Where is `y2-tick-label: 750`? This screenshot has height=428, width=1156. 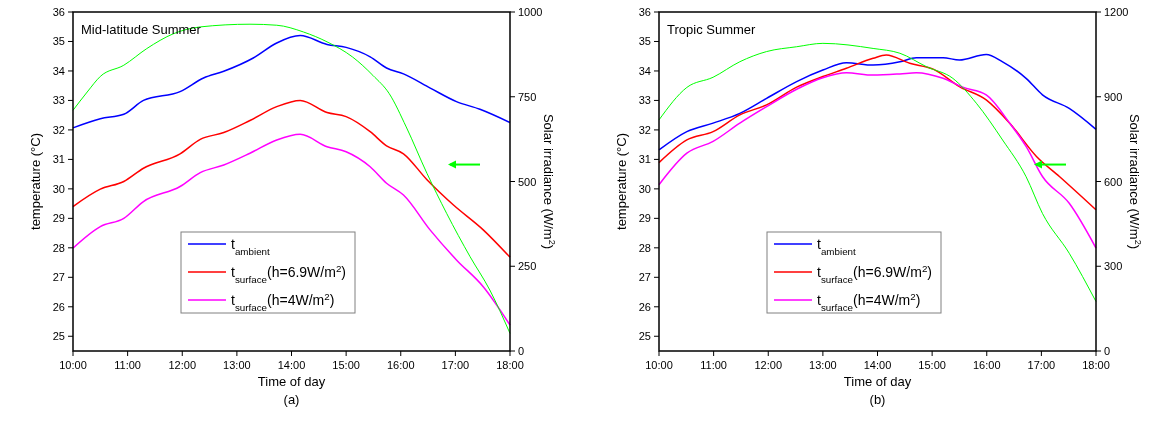 y2-tick-label: 750 is located at coordinates (527, 96).